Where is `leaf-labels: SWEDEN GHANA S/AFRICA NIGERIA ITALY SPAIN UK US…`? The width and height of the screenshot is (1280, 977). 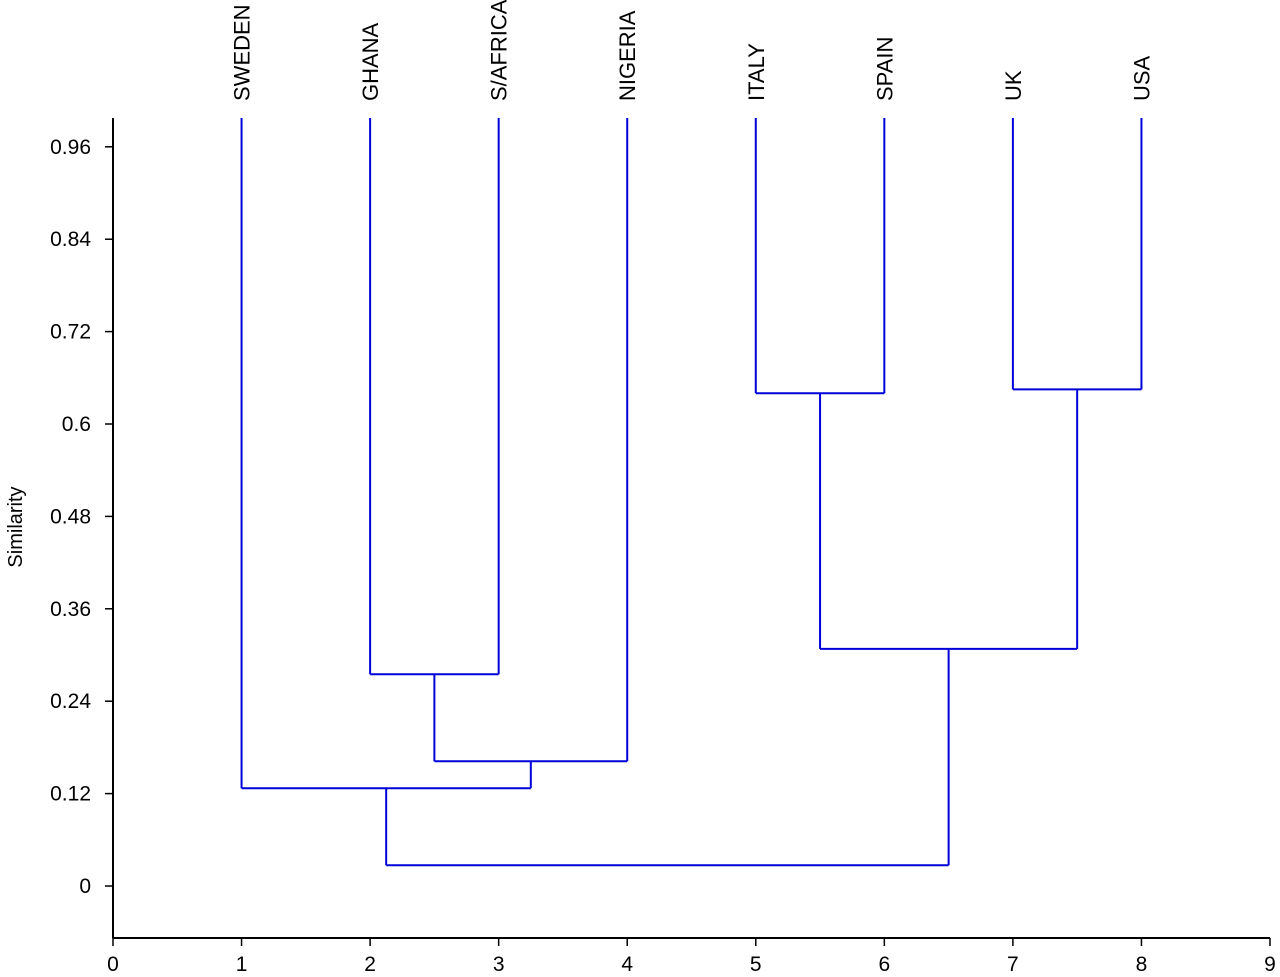
leaf-labels: SWEDEN GHANA S/AFRICA NIGERIA ITALY SPAIN UK US… is located at coordinates (692, 50).